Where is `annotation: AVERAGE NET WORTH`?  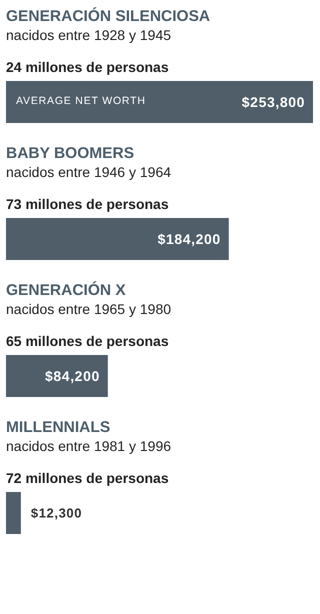
annotation: AVERAGE NET WORTH is located at coordinates (81, 101).